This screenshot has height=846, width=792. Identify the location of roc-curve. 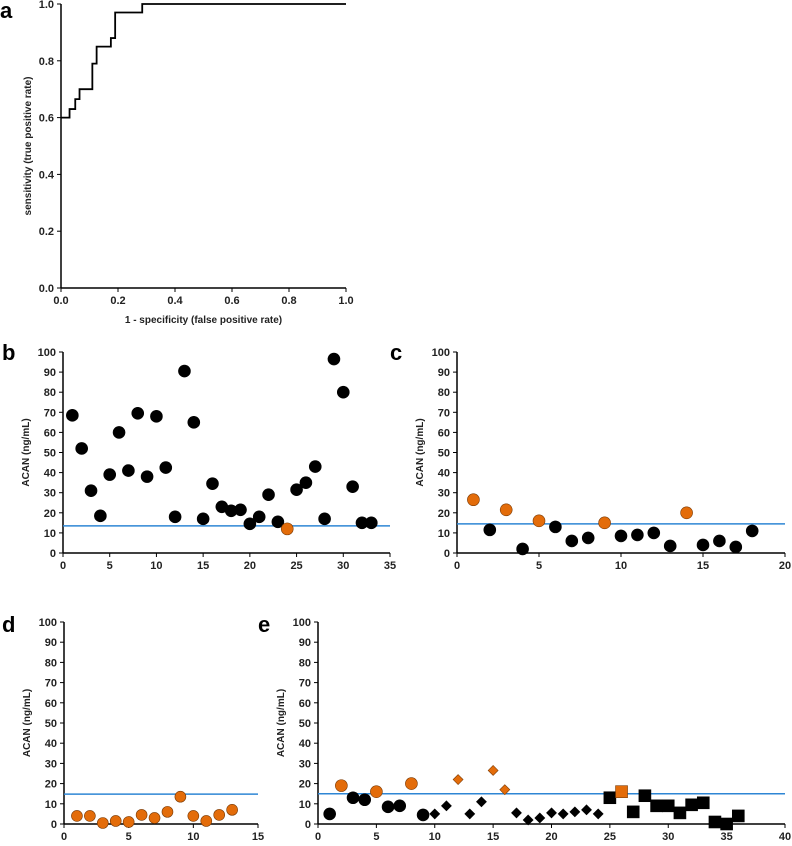
(203, 61).